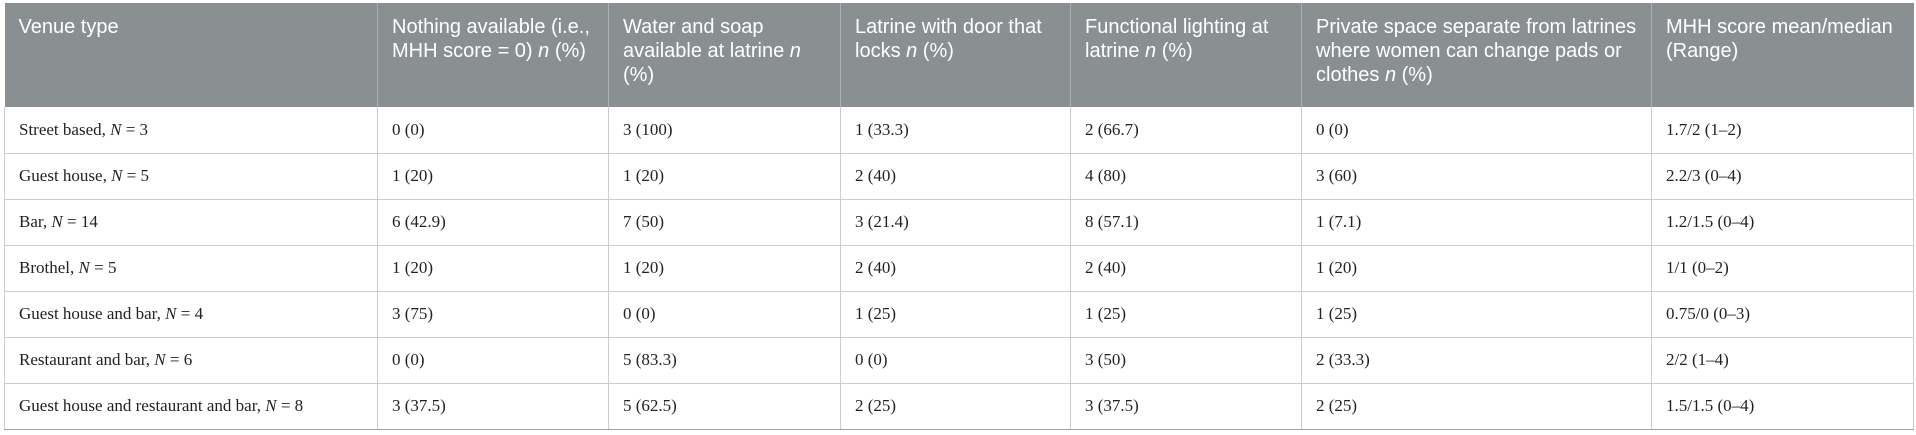 This screenshot has width=1916, height=435. Describe the element at coordinates (142, 405) in the screenshot. I see `venue-label: Guest house and restaurant and bar,` at that location.